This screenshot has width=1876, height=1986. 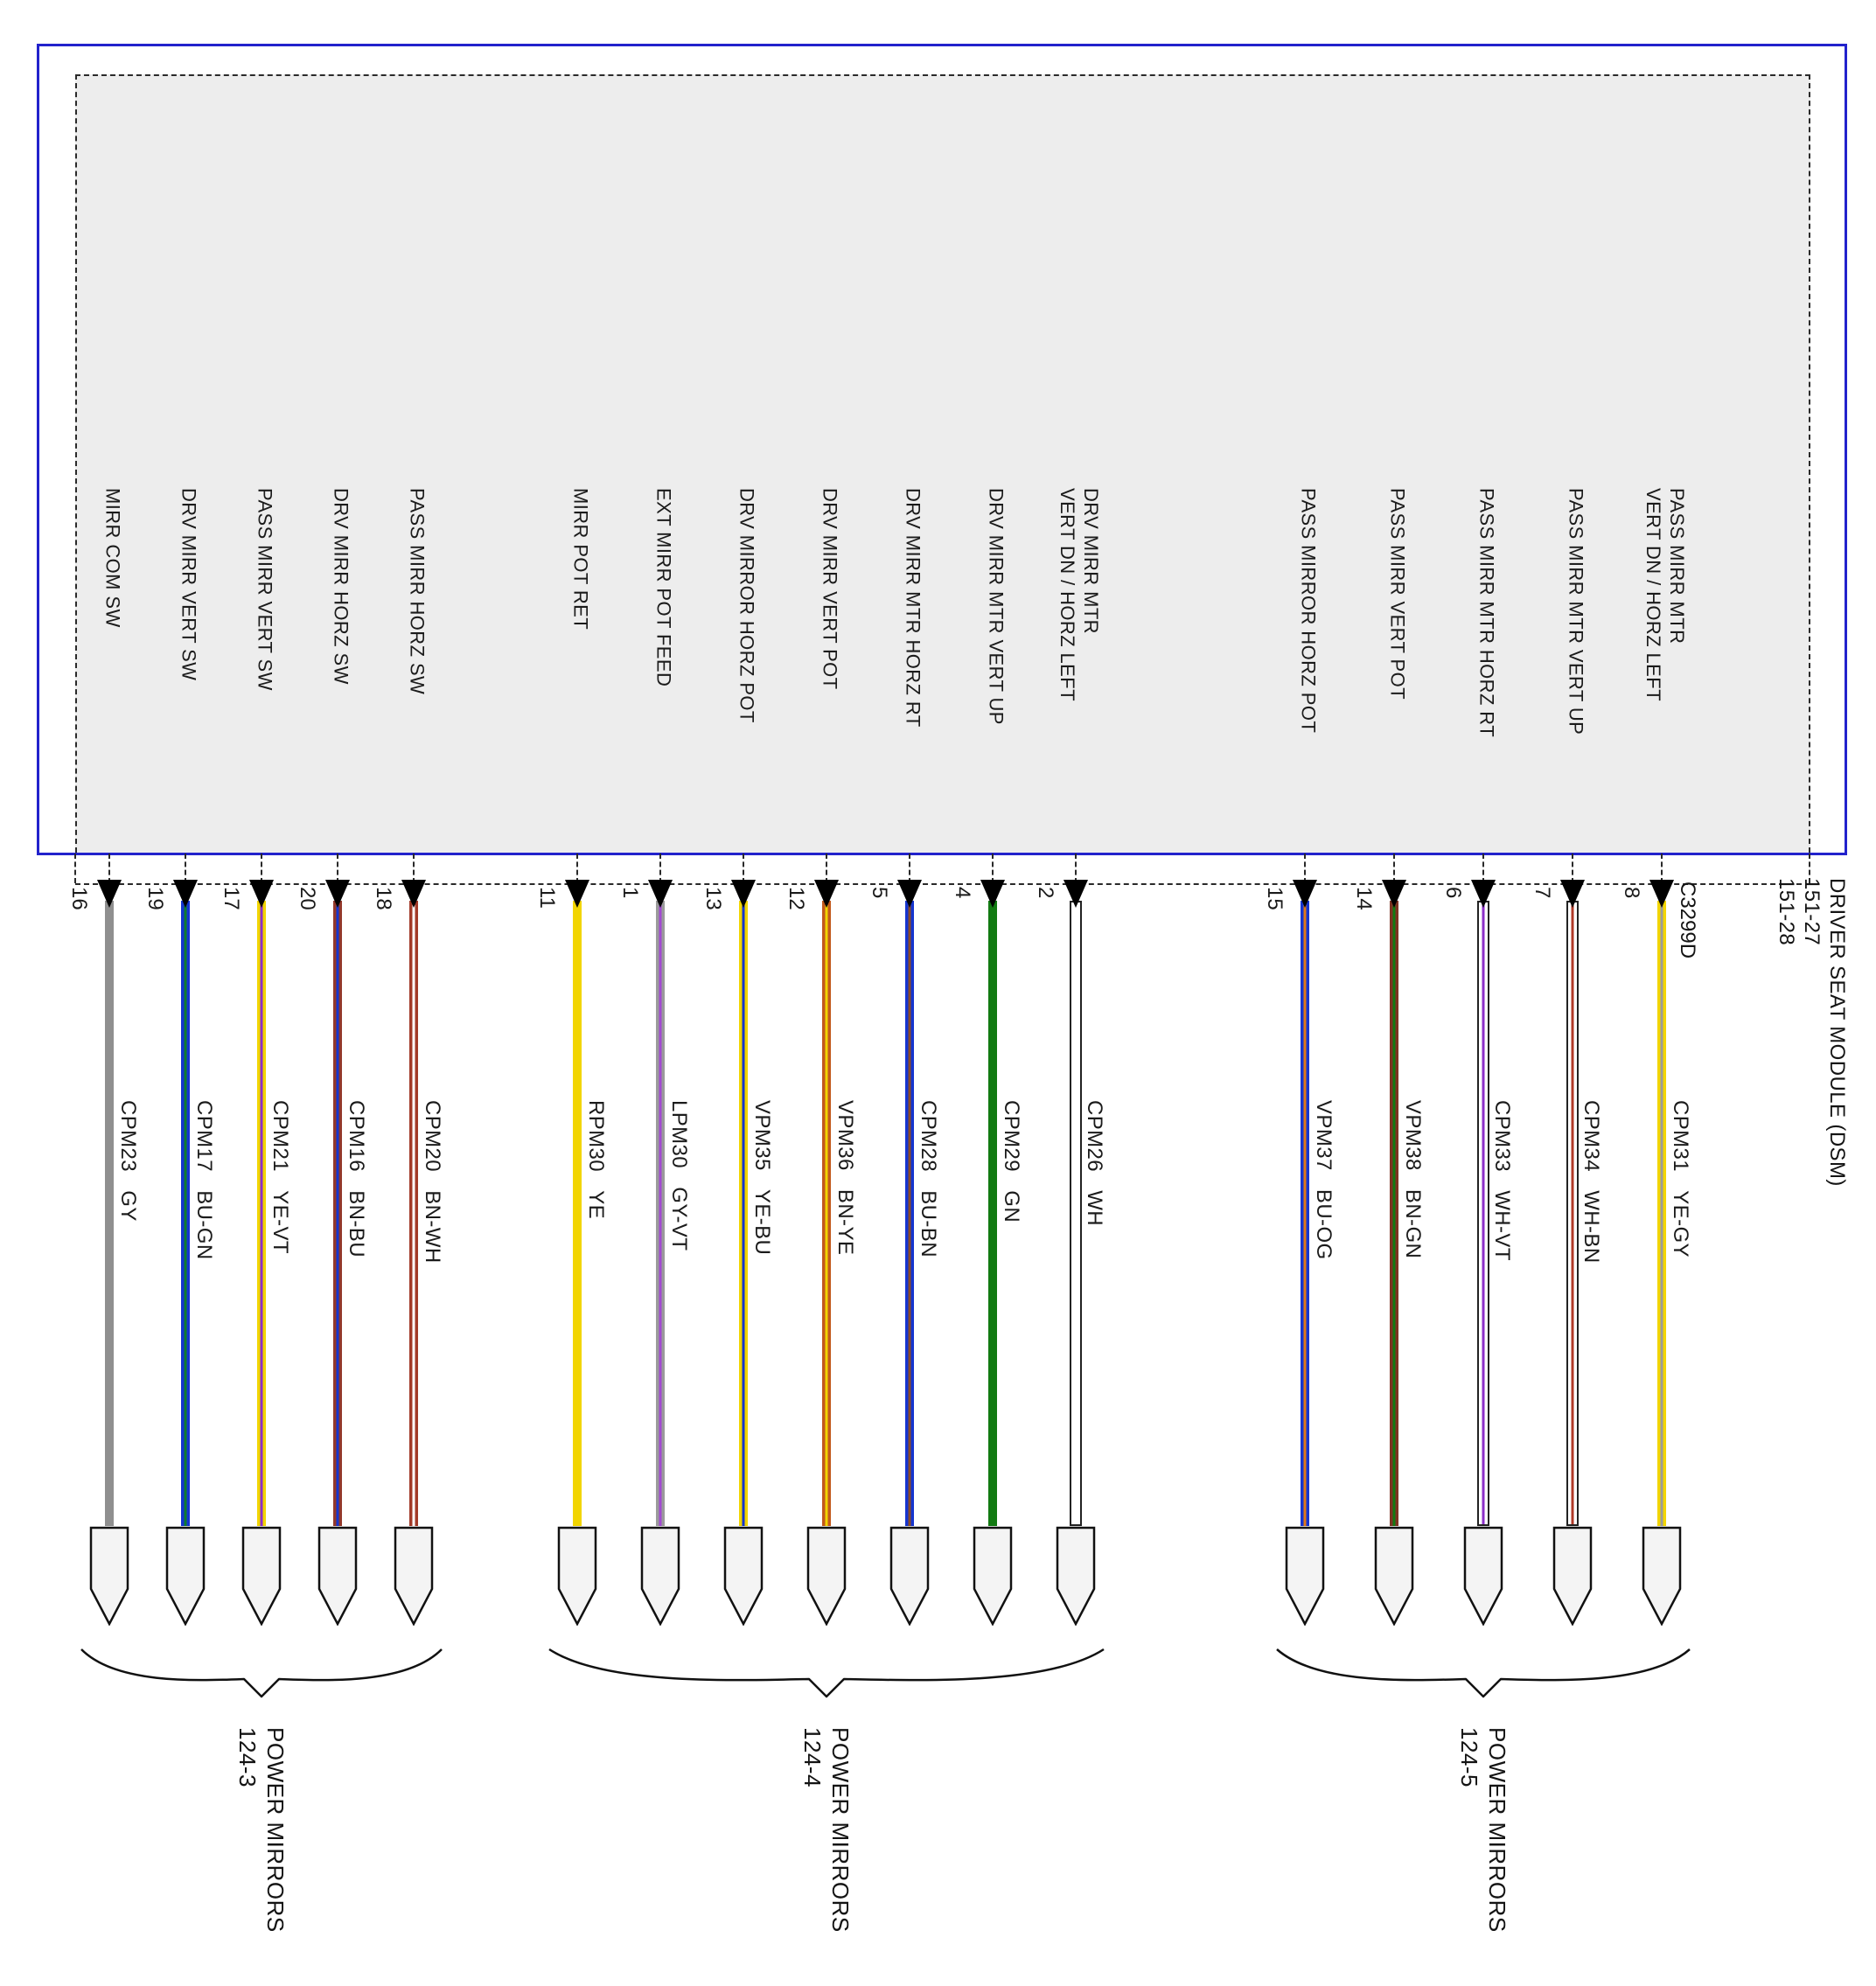 I want to click on wire-color-code: BU-BN, so click(x=928, y=1224).